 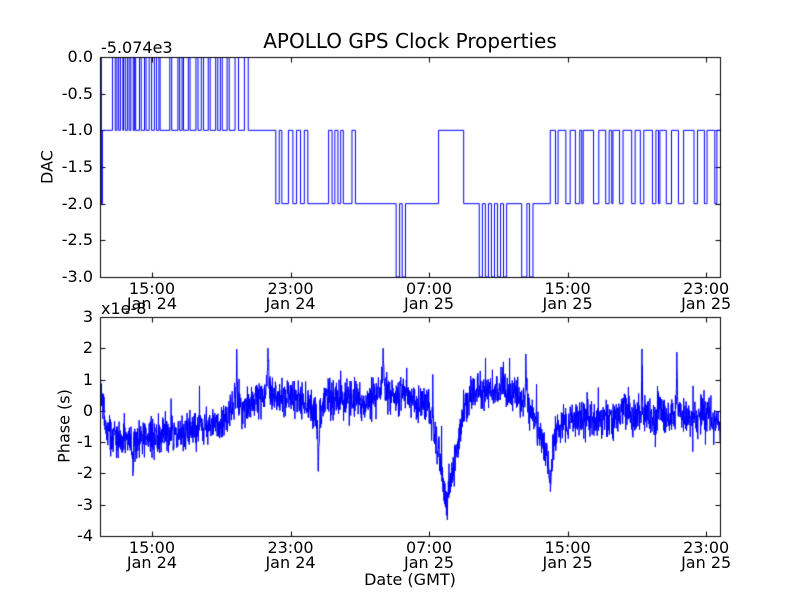 What do you see at coordinates (47, 167) in the screenshot?
I see `dac-axis-label: DAC` at bounding box center [47, 167].